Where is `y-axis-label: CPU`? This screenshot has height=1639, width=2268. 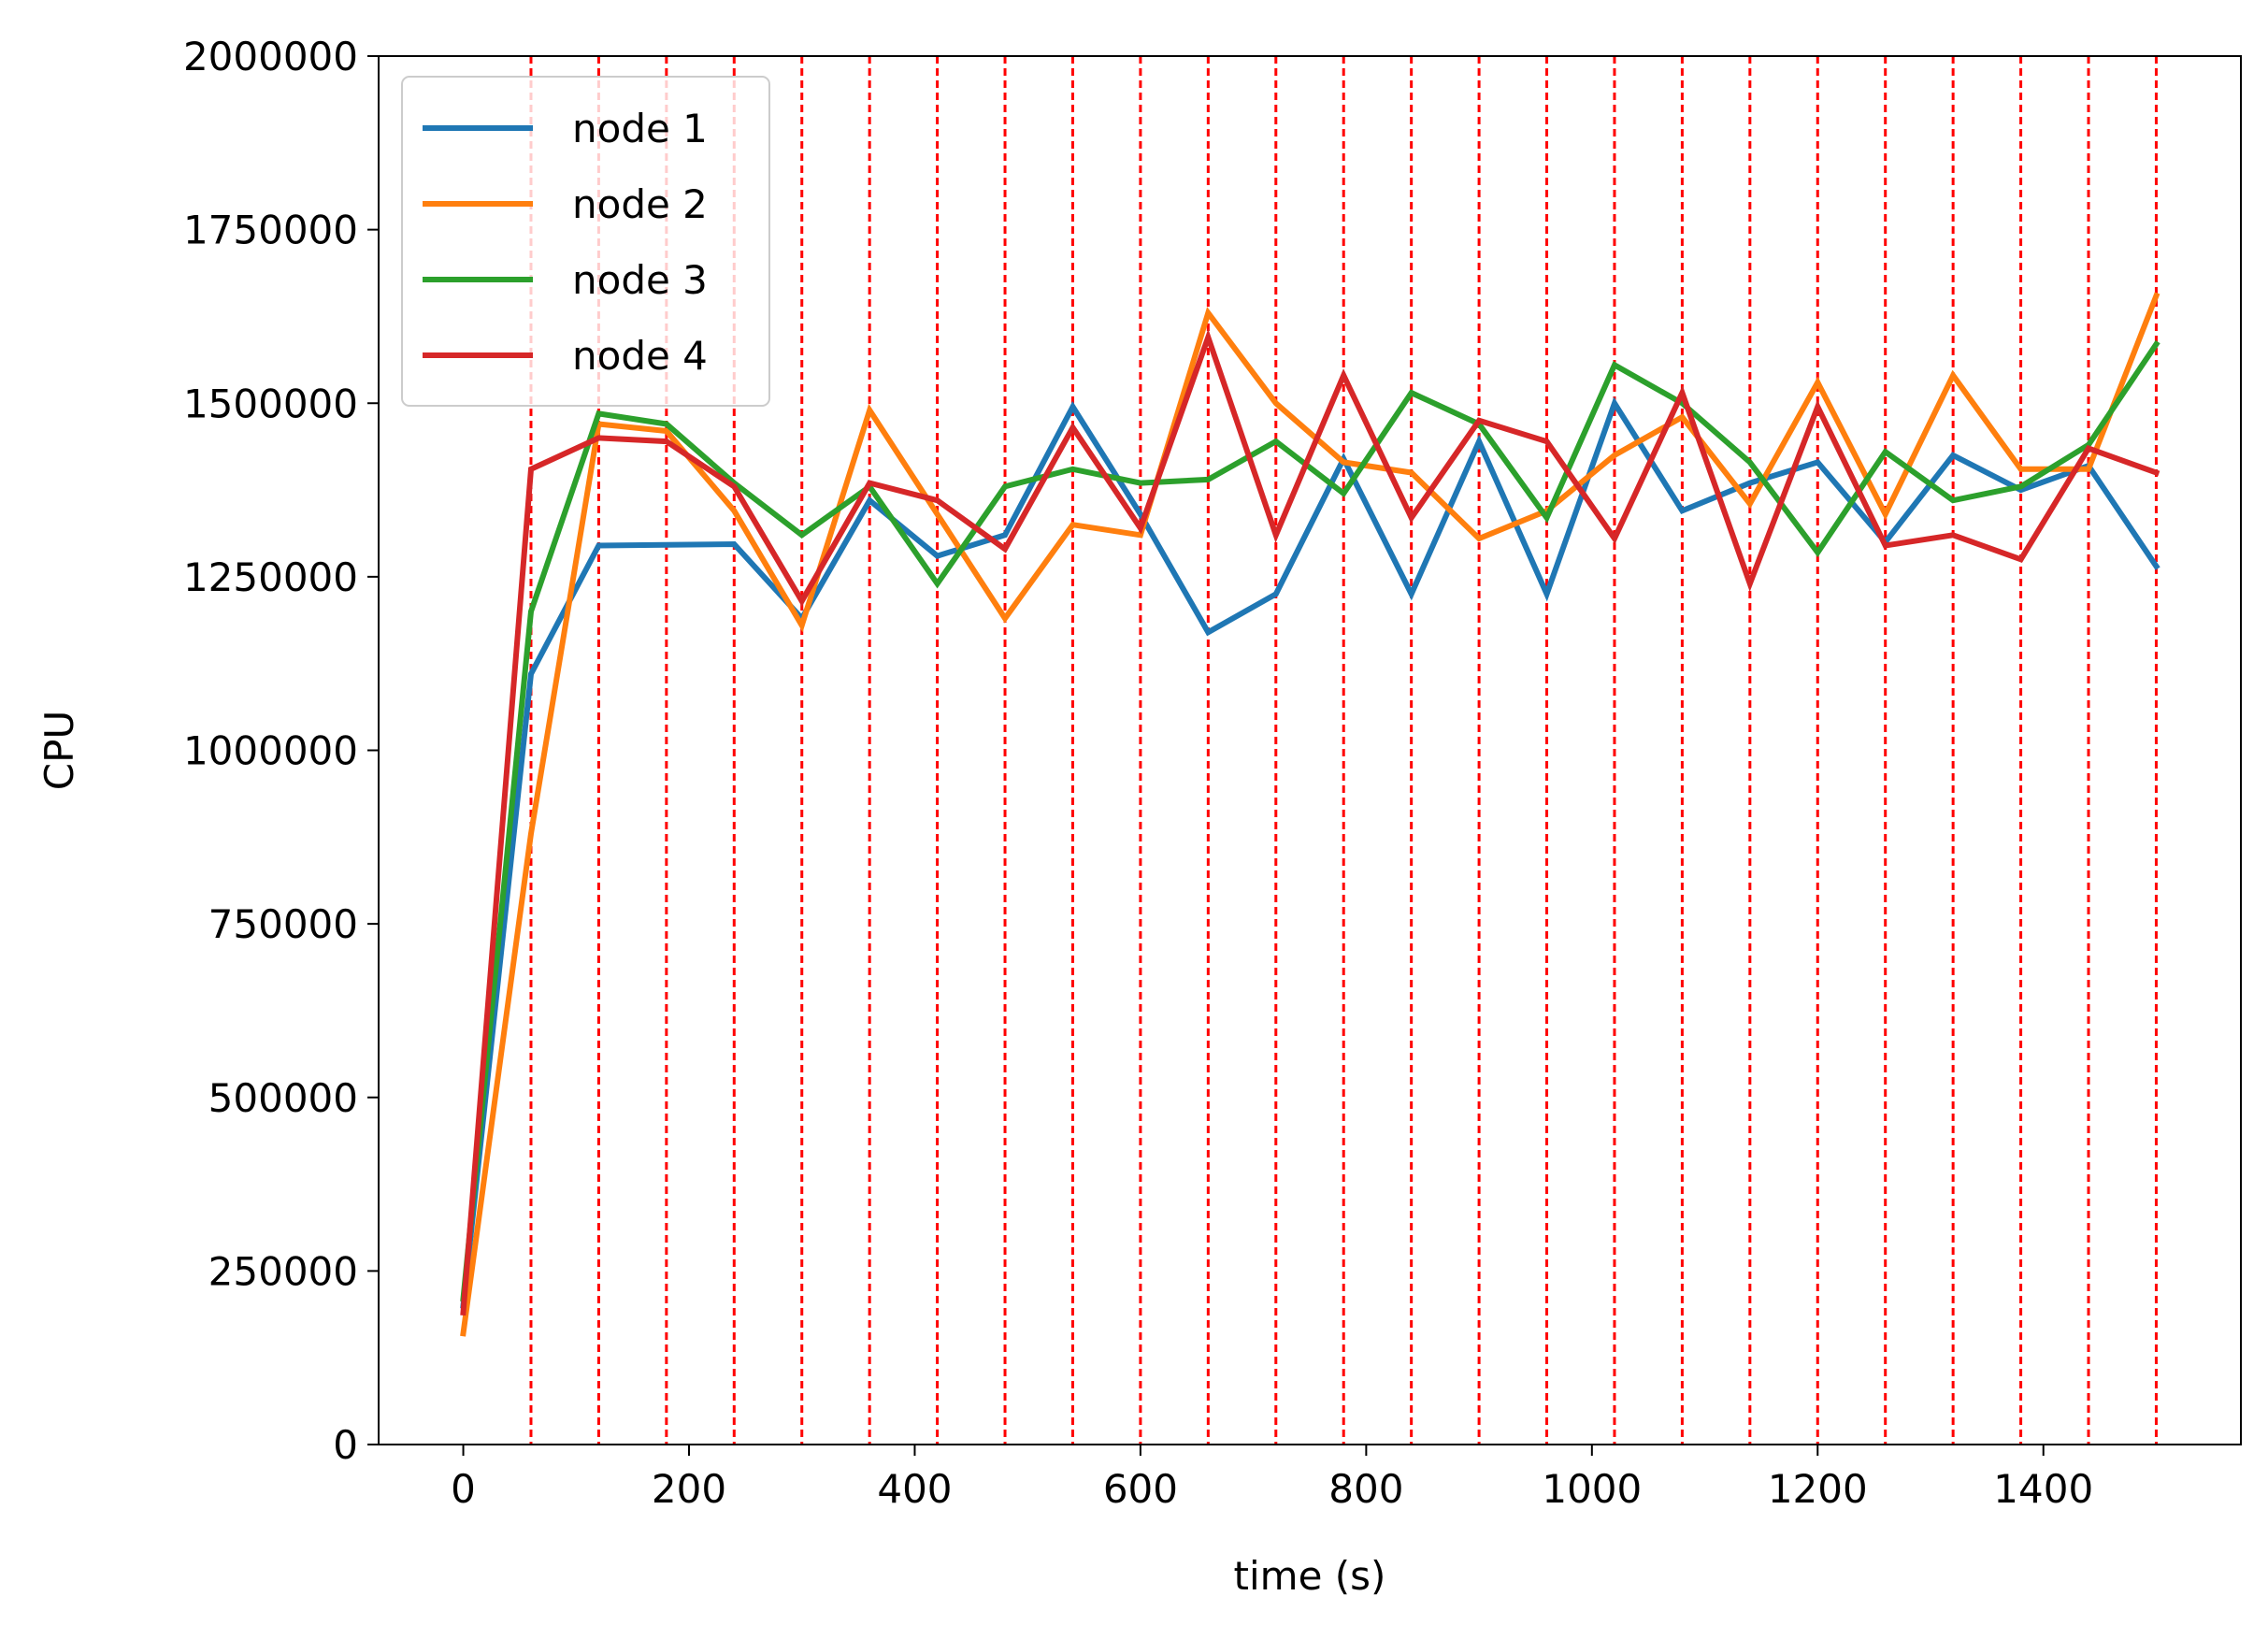 y-axis-label: CPU is located at coordinates (59, 751).